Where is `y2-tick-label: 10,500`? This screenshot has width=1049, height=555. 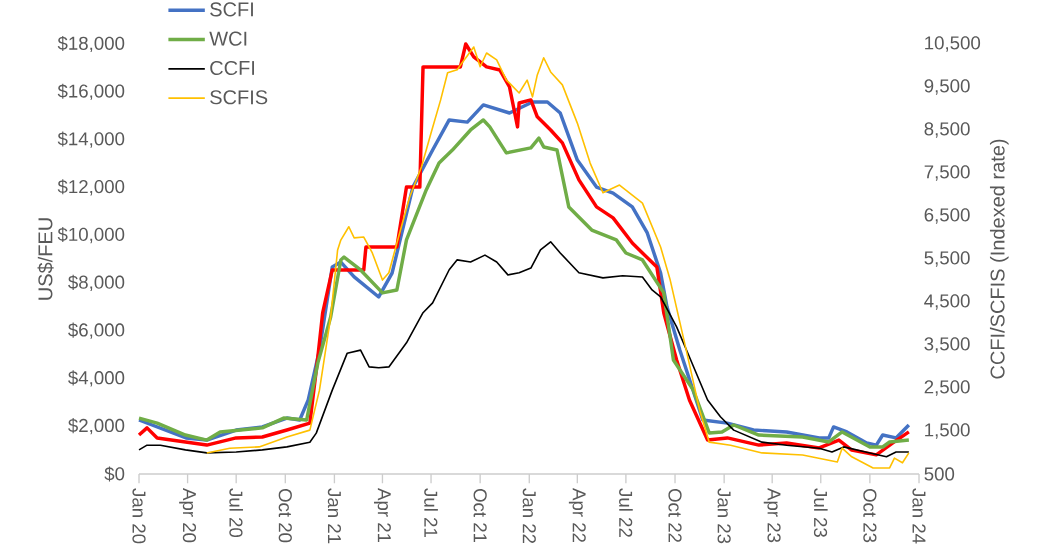 y2-tick-label: 10,500 is located at coordinates (953, 44).